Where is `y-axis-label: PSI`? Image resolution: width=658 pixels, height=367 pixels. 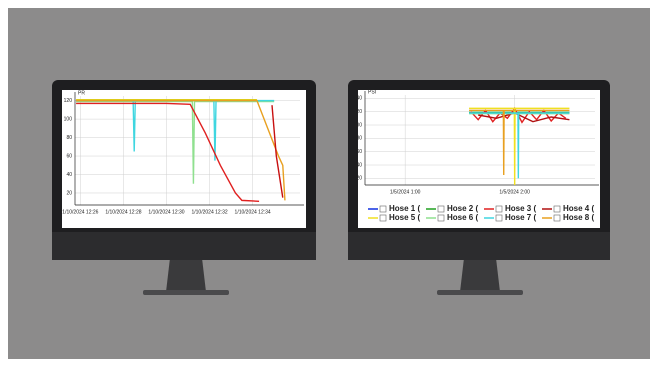 y-axis-label: PSI is located at coordinates (372, 92).